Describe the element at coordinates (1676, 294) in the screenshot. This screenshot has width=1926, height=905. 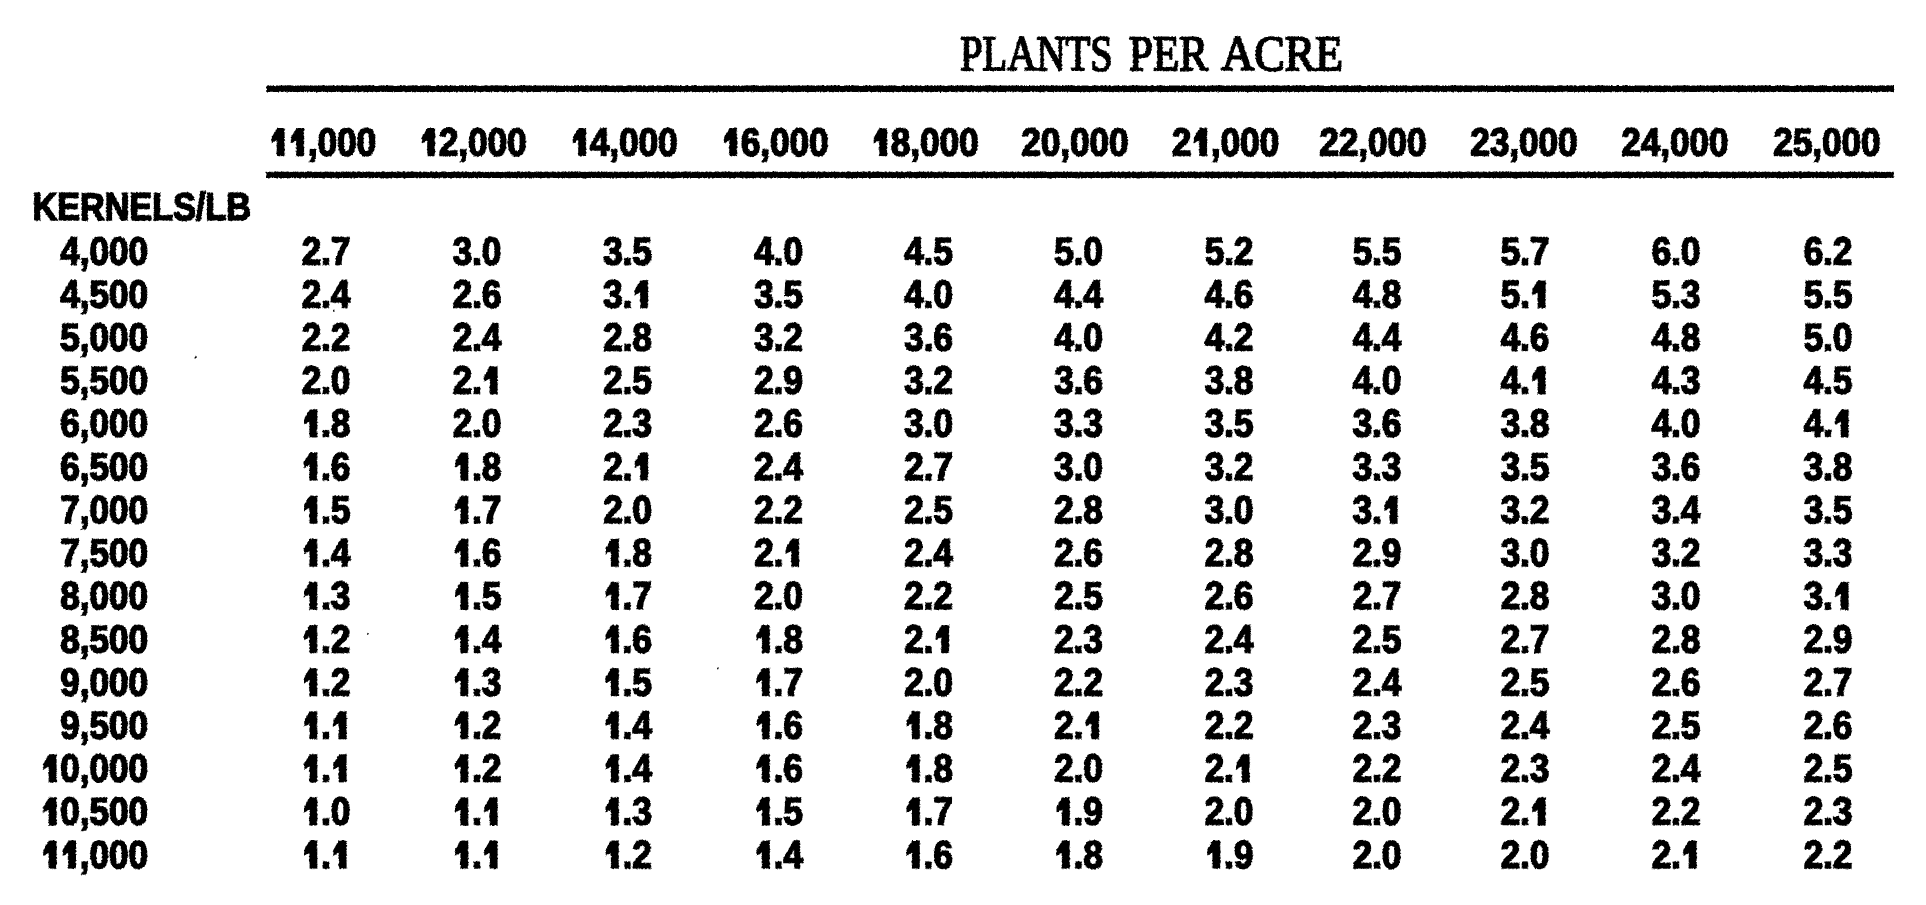
I see `svg-text: 5.3` at that location.